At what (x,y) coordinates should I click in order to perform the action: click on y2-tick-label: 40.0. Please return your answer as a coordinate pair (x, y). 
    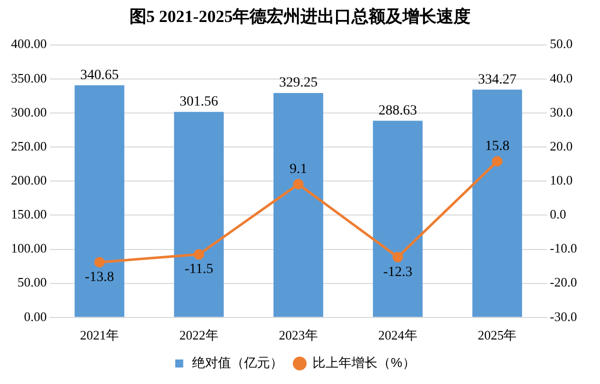
    Looking at the image, I should click on (561, 78).